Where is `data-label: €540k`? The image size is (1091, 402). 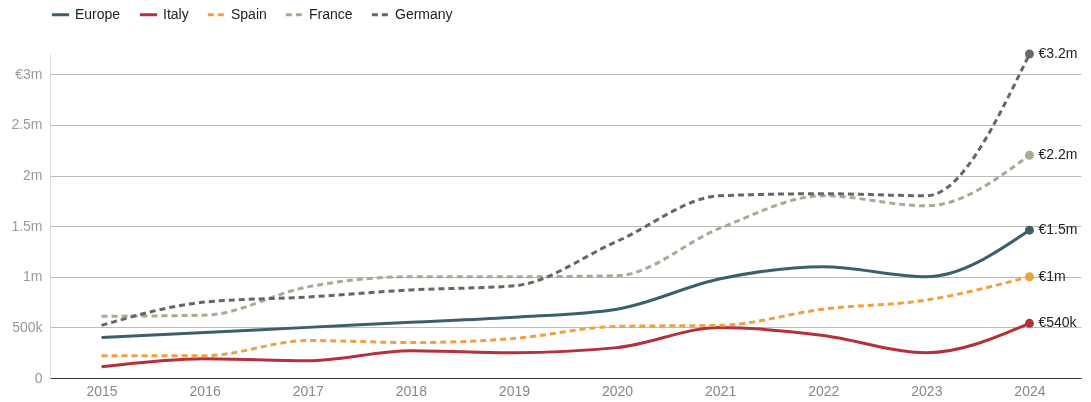
data-label: €540k is located at coordinates (1058, 322).